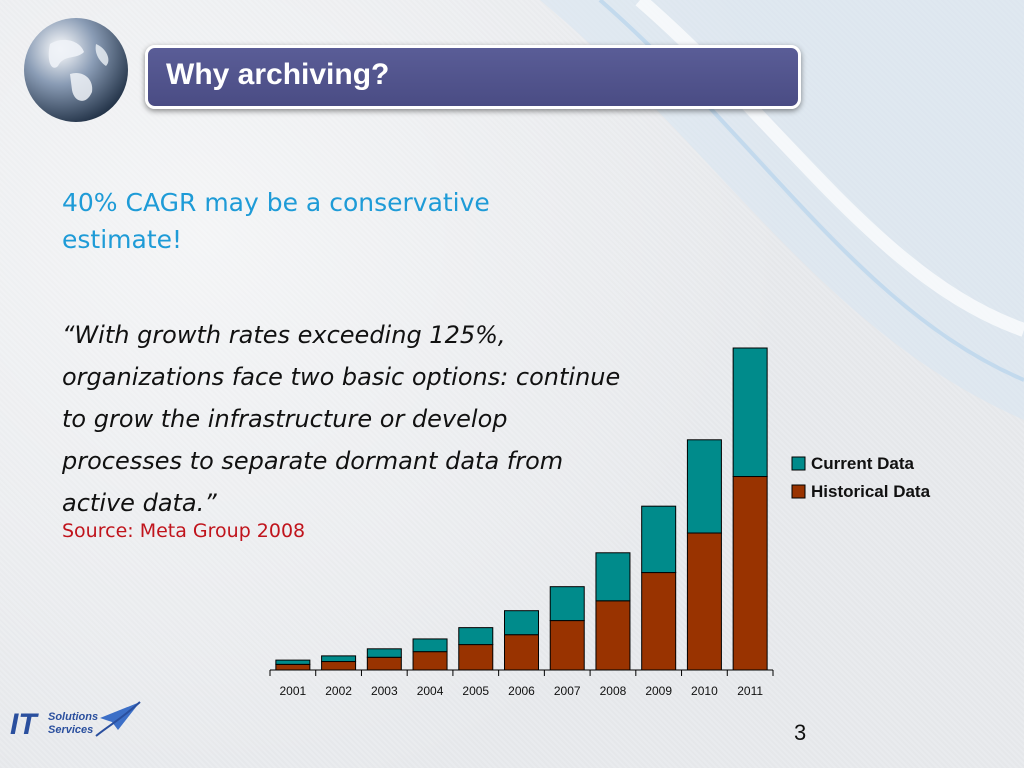 The height and width of the screenshot is (768, 1024). Describe the element at coordinates (475, 691) in the screenshot. I see `x-tick-label: 2005` at that location.